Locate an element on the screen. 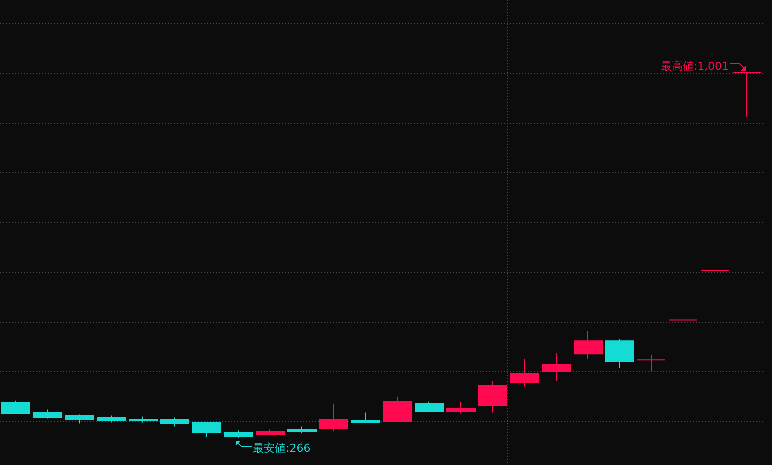 The width and height of the screenshot is (772, 465). annotation: 最安値:266 is located at coordinates (282, 449).